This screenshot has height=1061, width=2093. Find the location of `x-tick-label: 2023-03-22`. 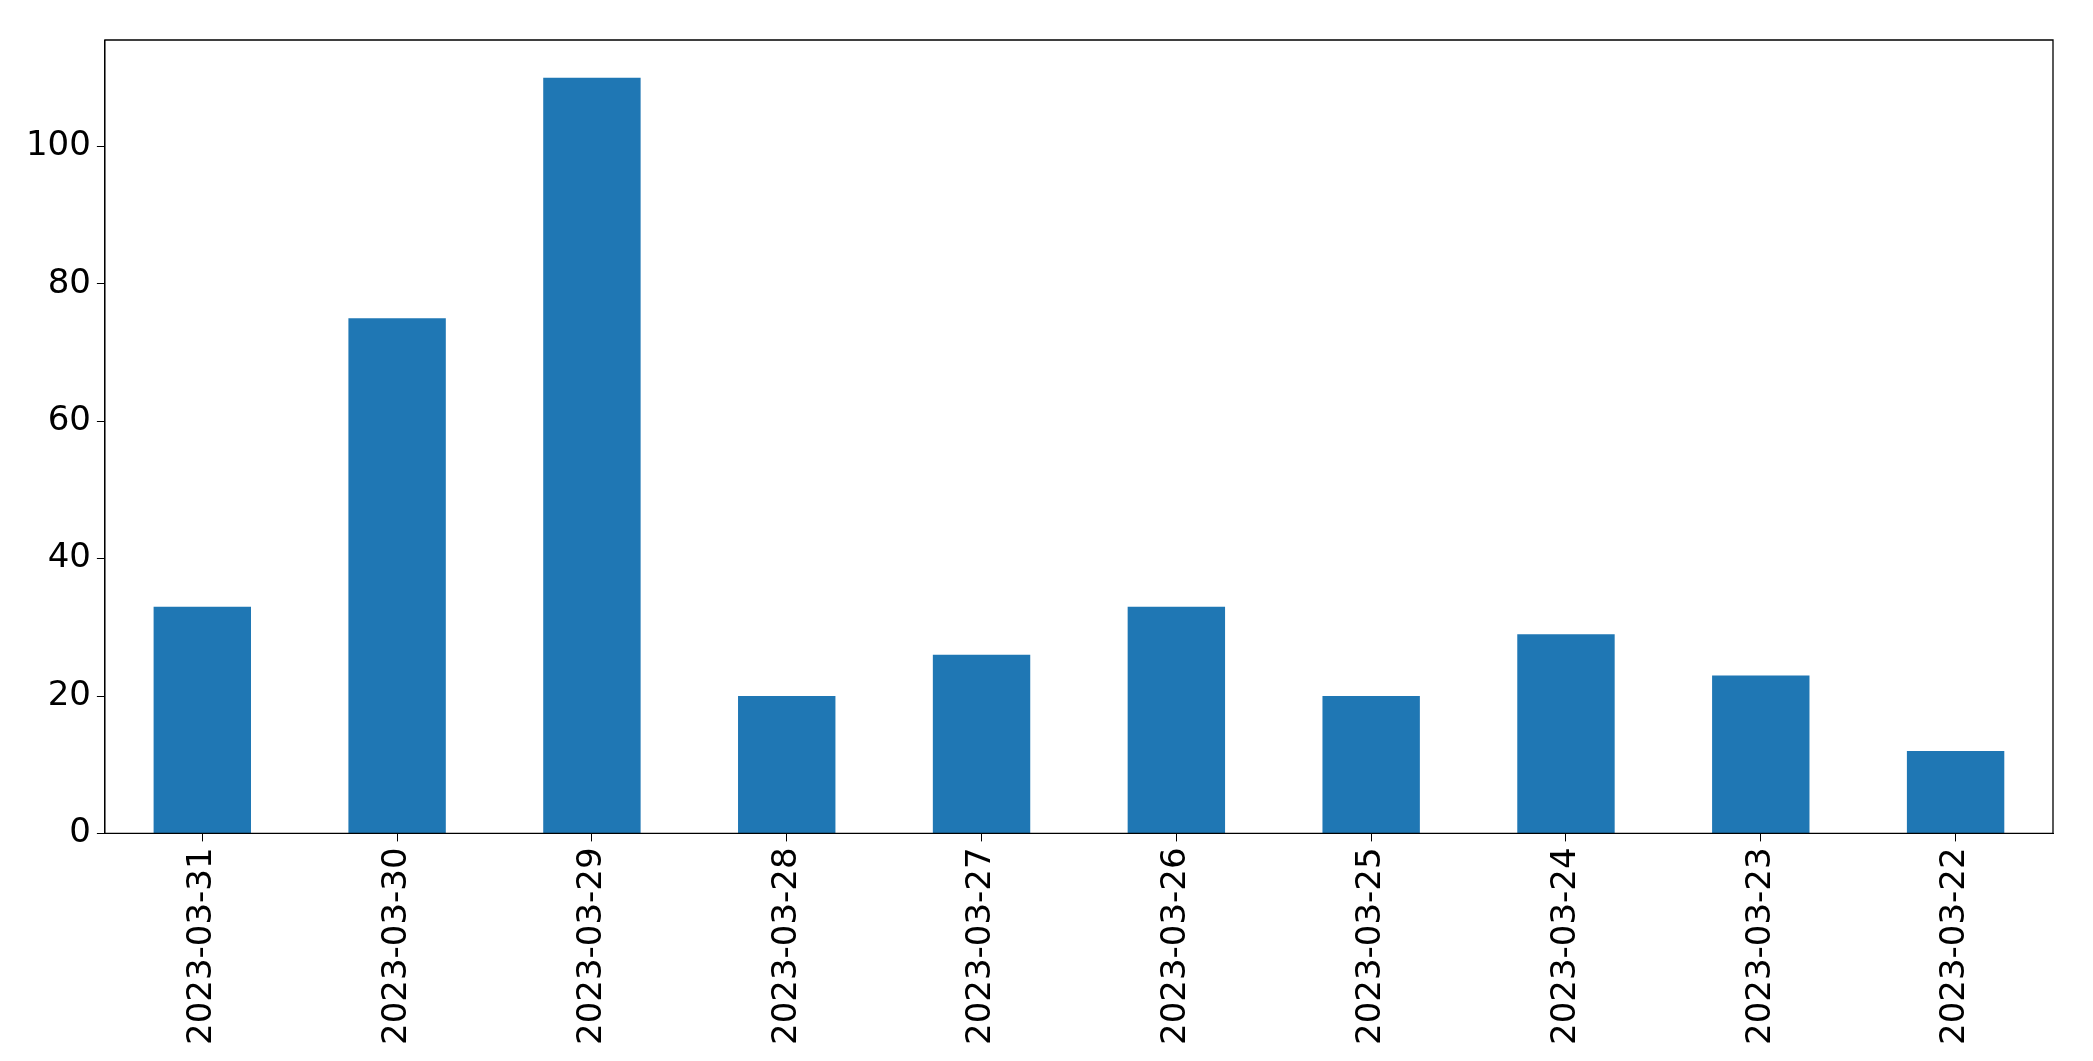

x-tick-label: 2023-03-22 is located at coordinates (1952, 946).